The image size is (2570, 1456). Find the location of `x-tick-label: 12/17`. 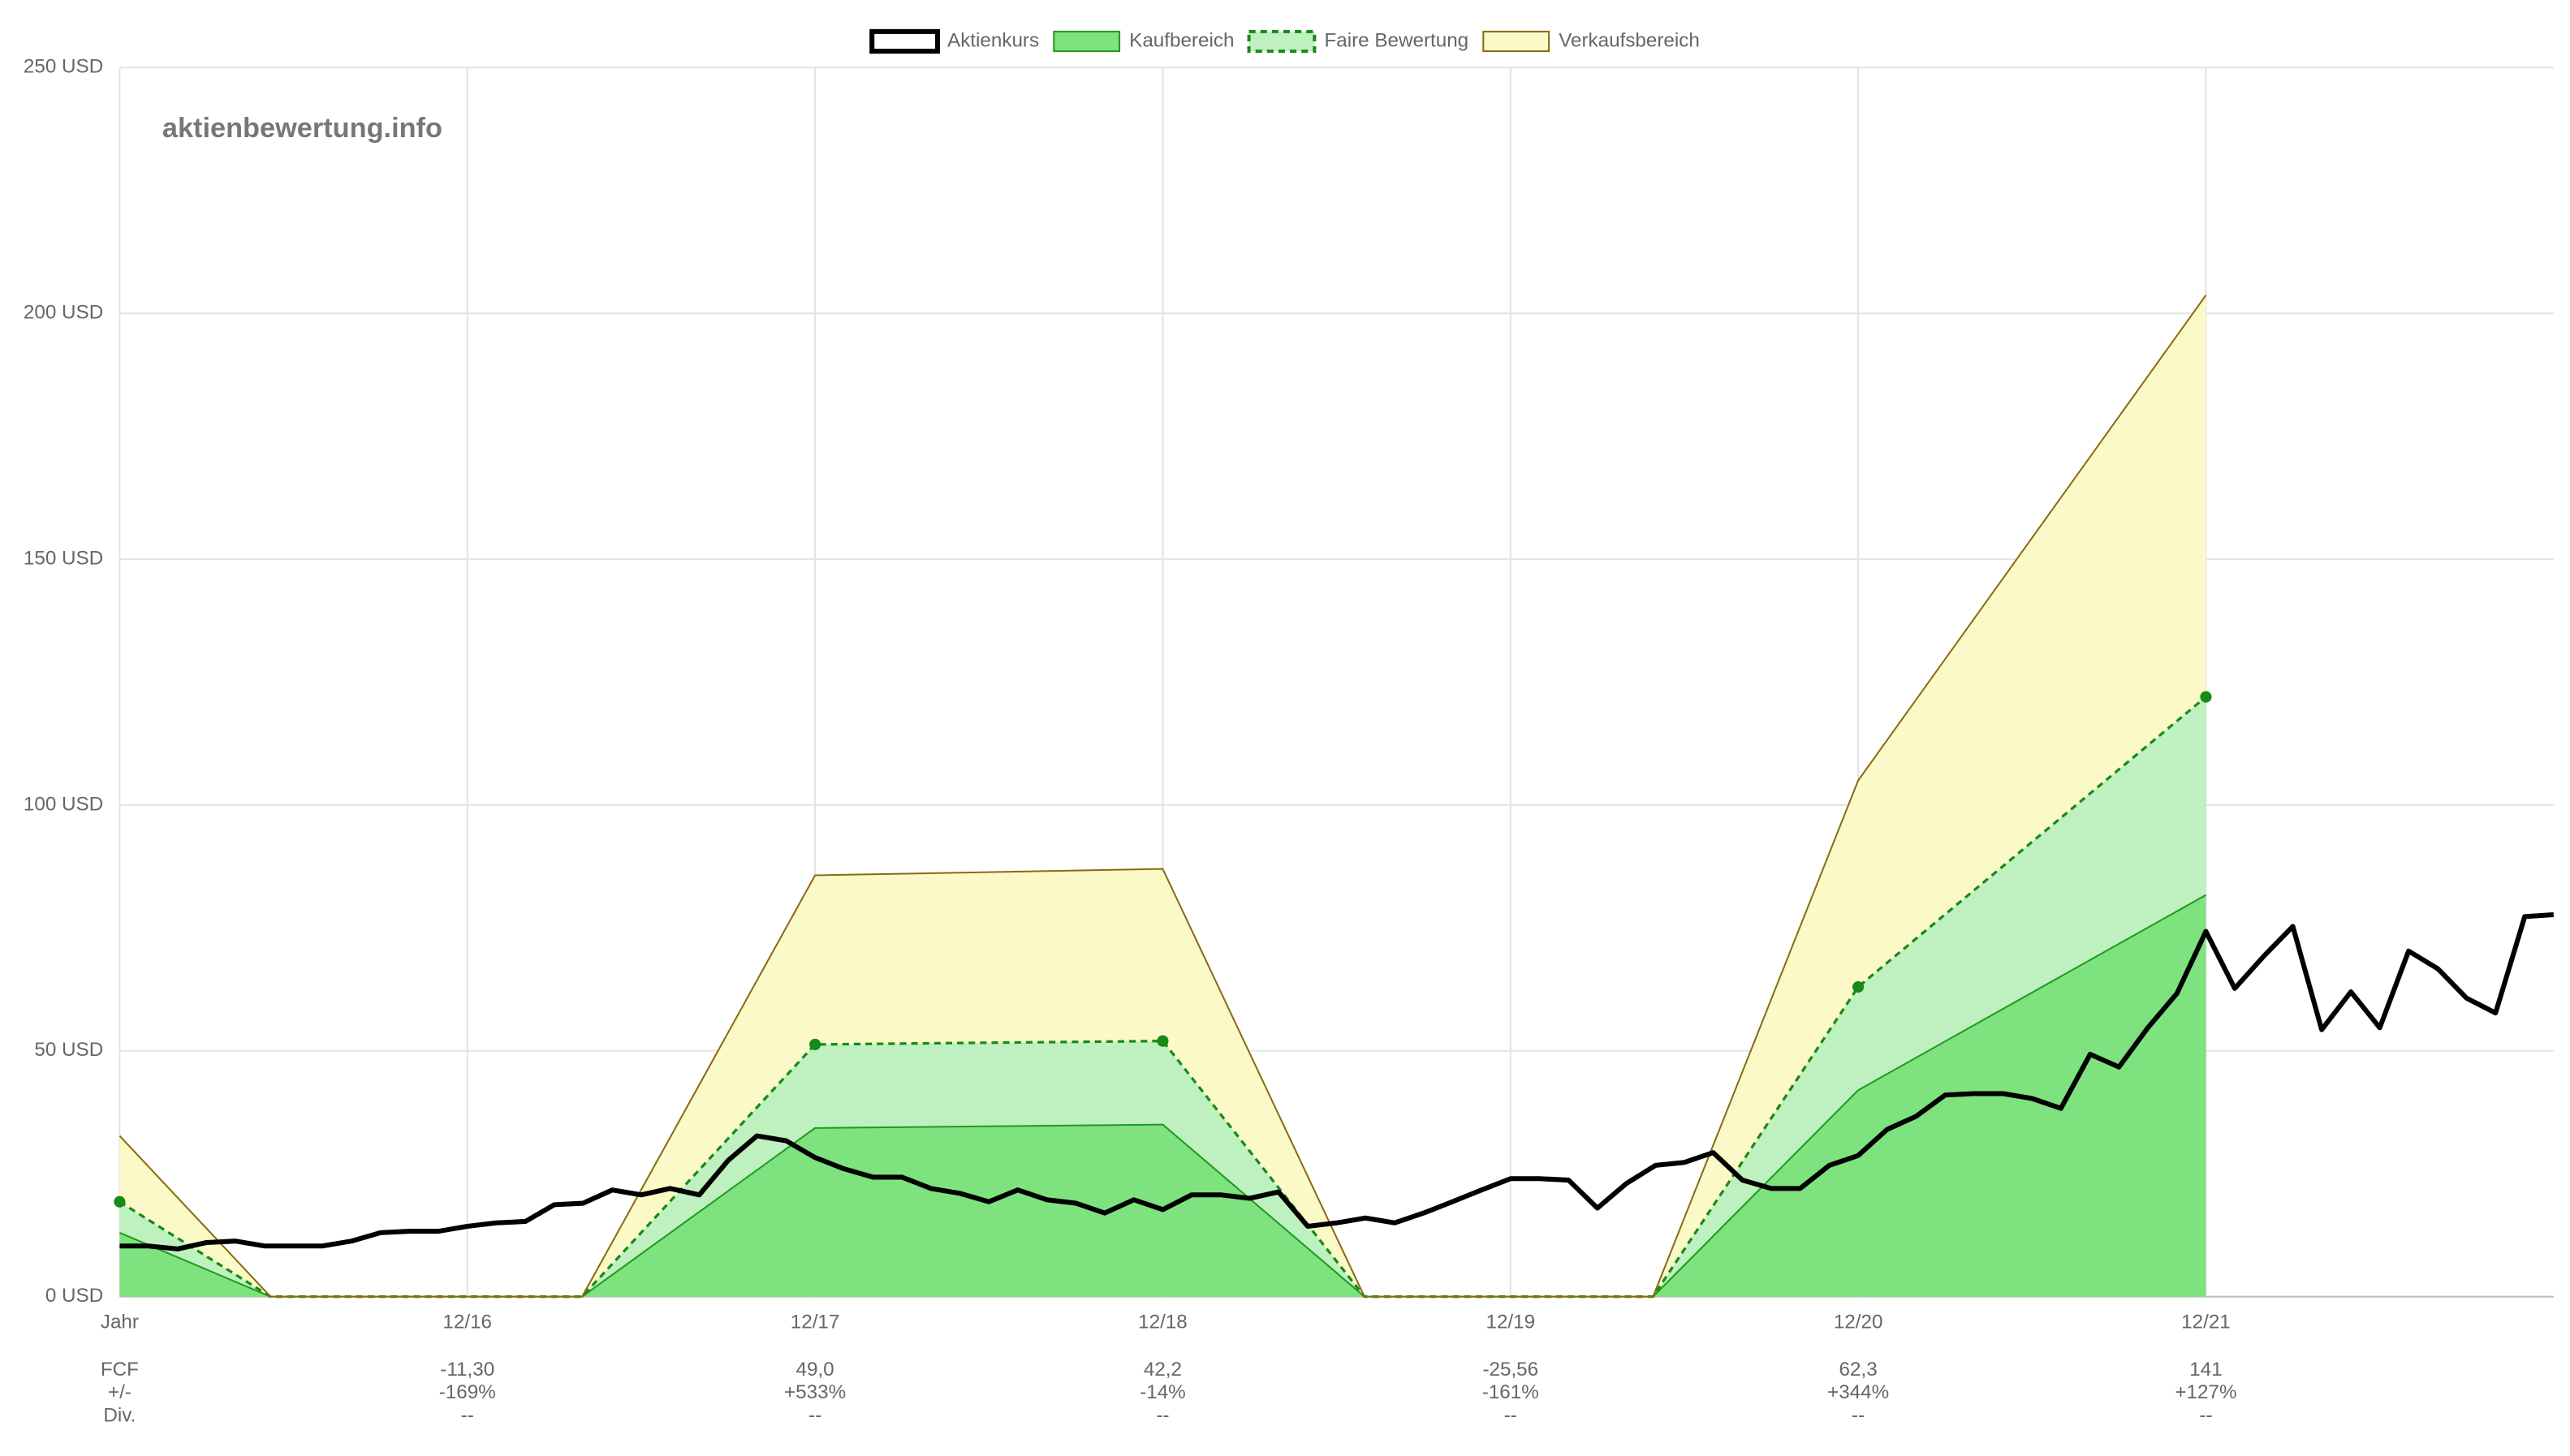

x-tick-label: 12/17 is located at coordinates (816, 1322).